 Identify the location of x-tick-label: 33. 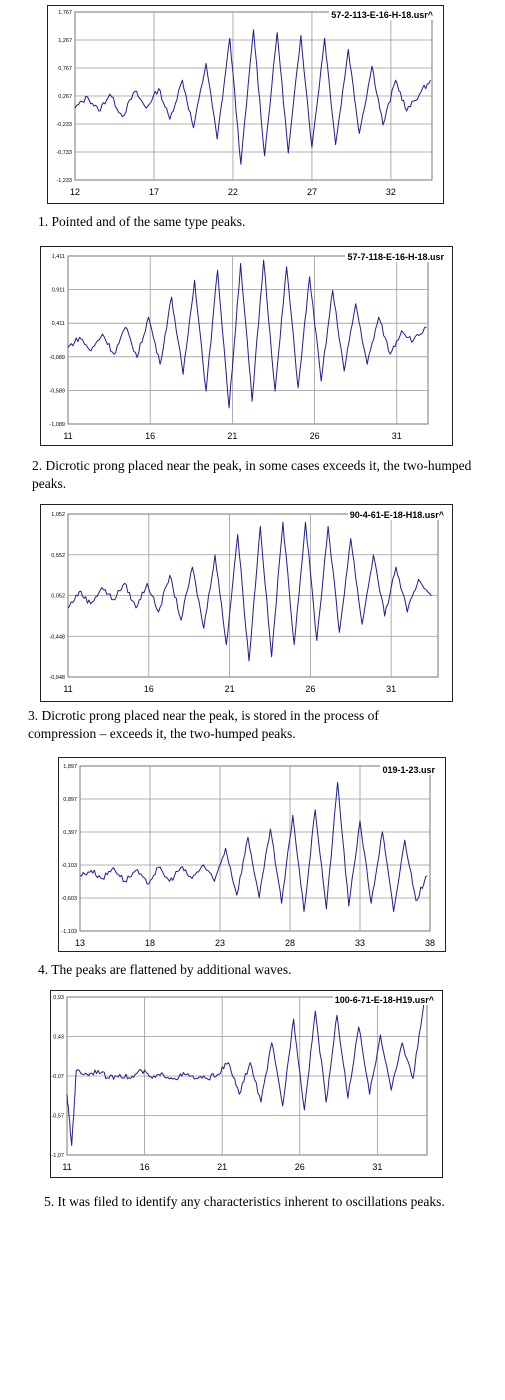
(360, 943).